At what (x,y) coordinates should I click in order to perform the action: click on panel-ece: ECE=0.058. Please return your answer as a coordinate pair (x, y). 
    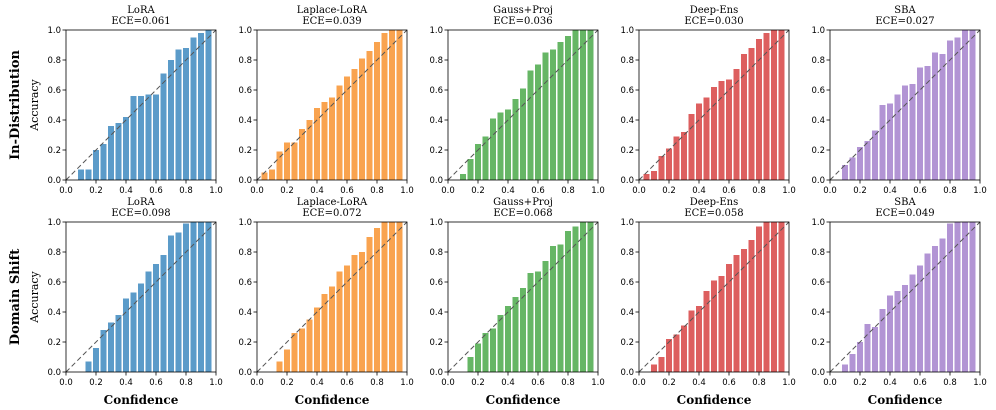
    Looking at the image, I should click on (713, 213).